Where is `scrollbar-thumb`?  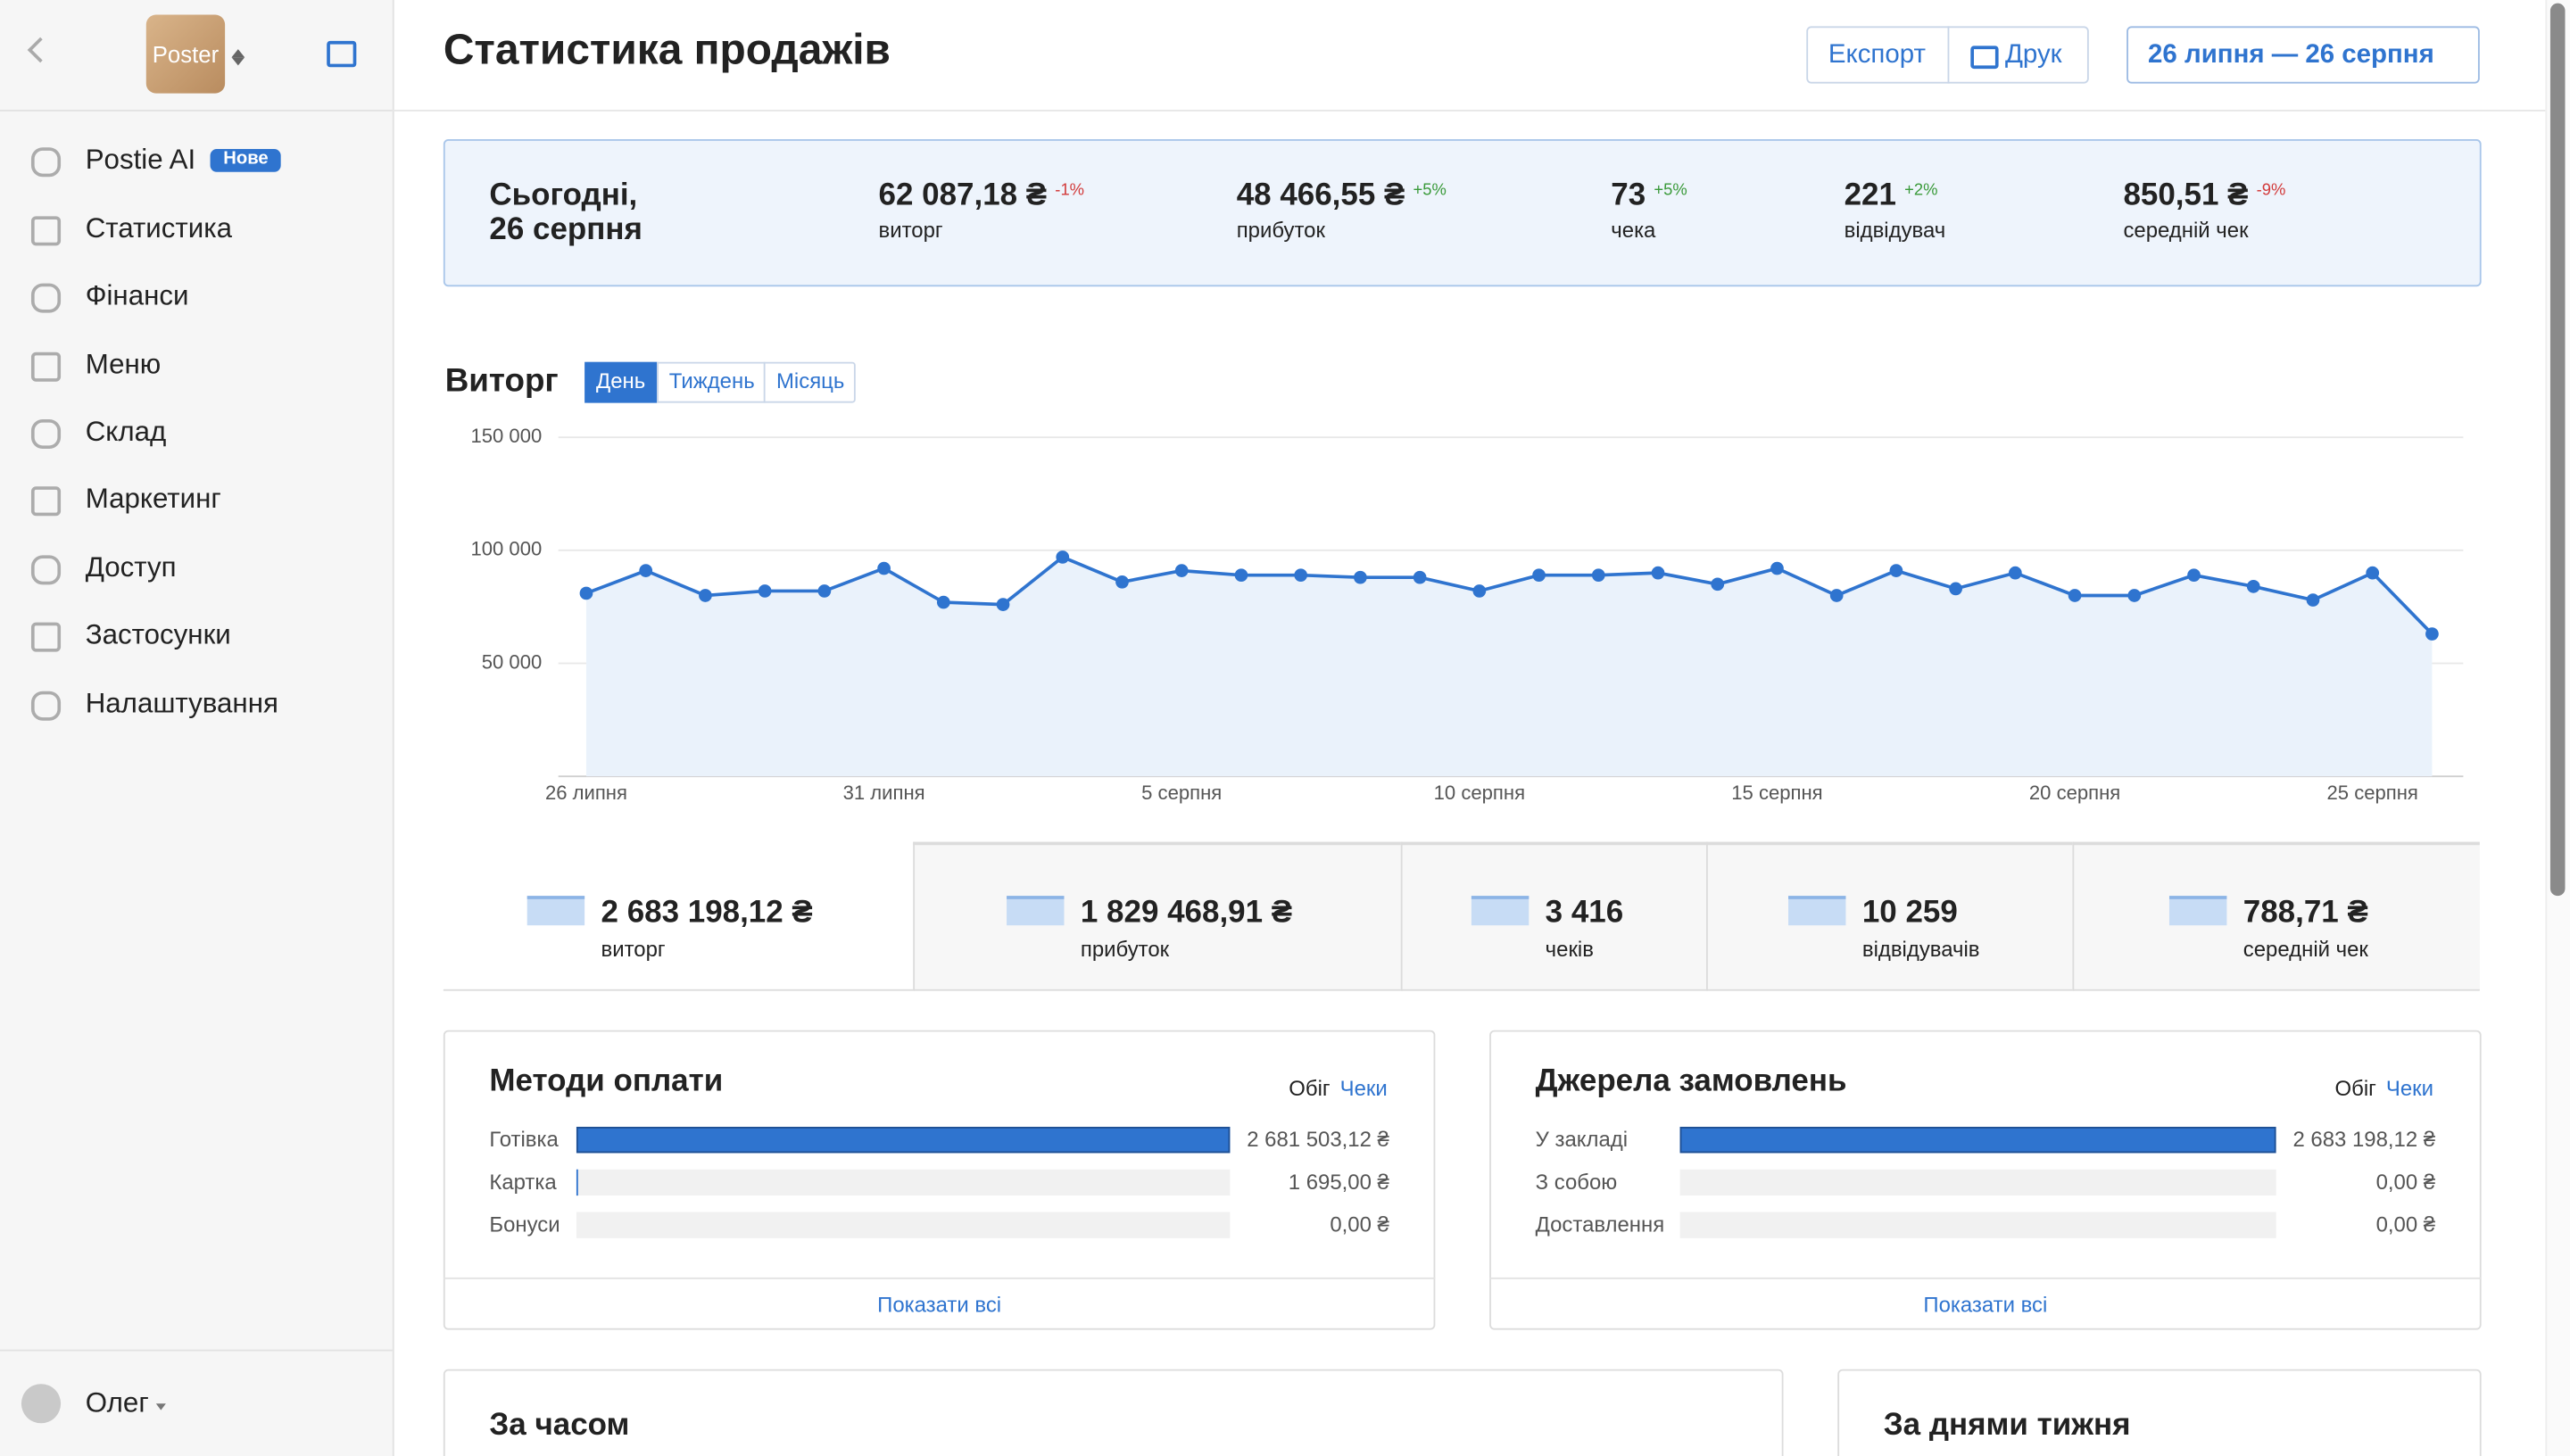 scrollbar-thumb is located at coordinates (2557, 450).